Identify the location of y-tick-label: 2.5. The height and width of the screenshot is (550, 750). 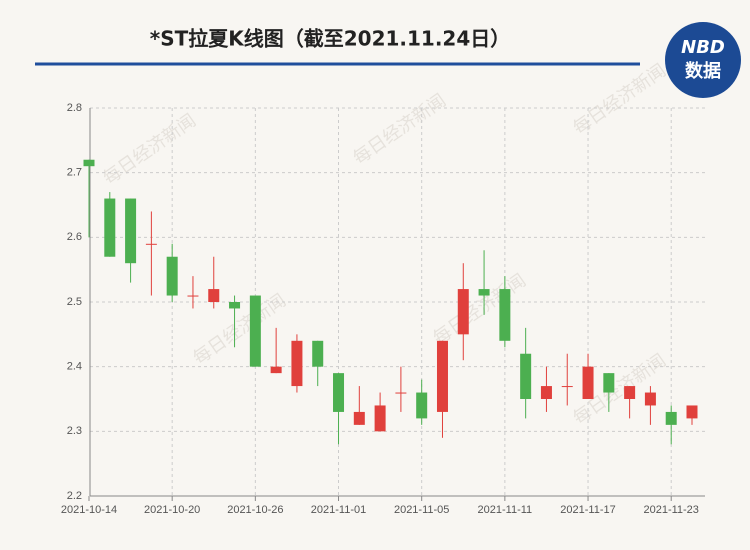
(74, 302).